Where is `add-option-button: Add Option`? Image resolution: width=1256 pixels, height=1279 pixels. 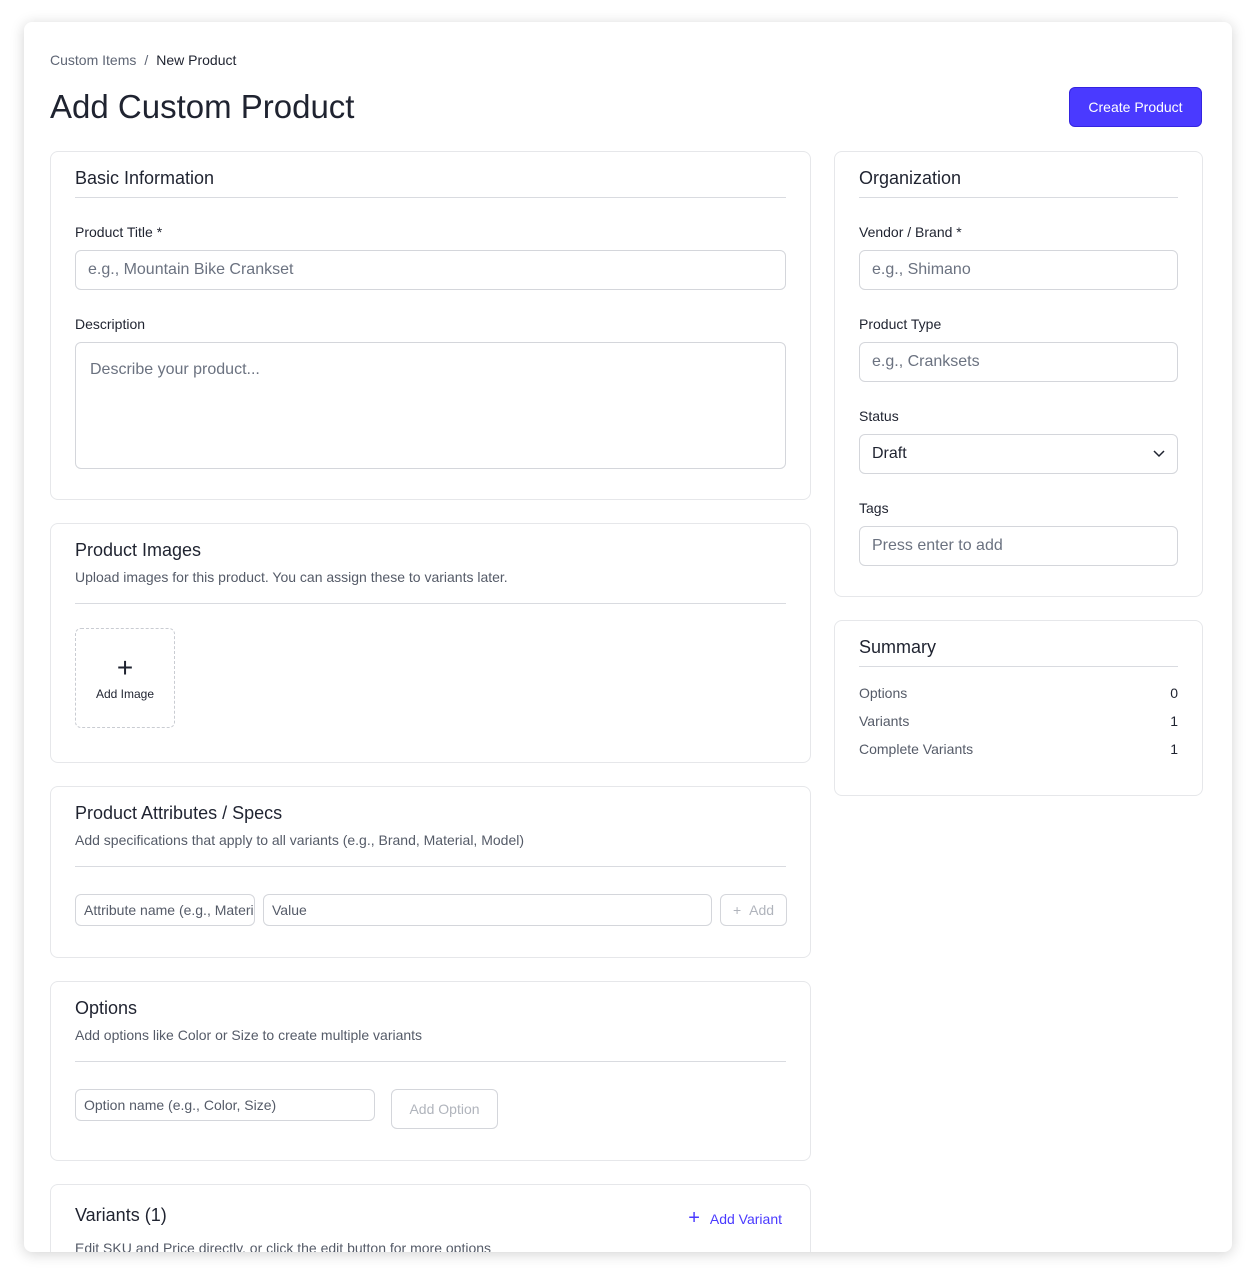 add-option-button: Add Option is located at coordinates (444, 1109).